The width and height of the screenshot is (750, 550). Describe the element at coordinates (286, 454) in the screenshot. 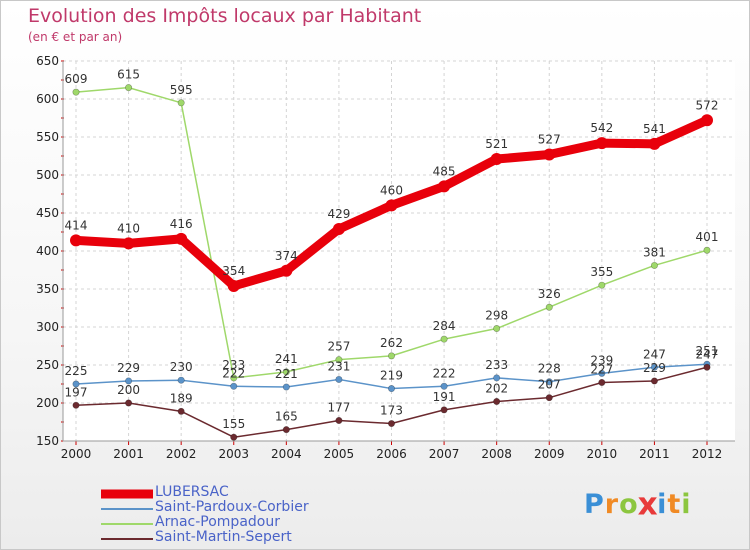

I see `x-tick-label: 2004` at that location.